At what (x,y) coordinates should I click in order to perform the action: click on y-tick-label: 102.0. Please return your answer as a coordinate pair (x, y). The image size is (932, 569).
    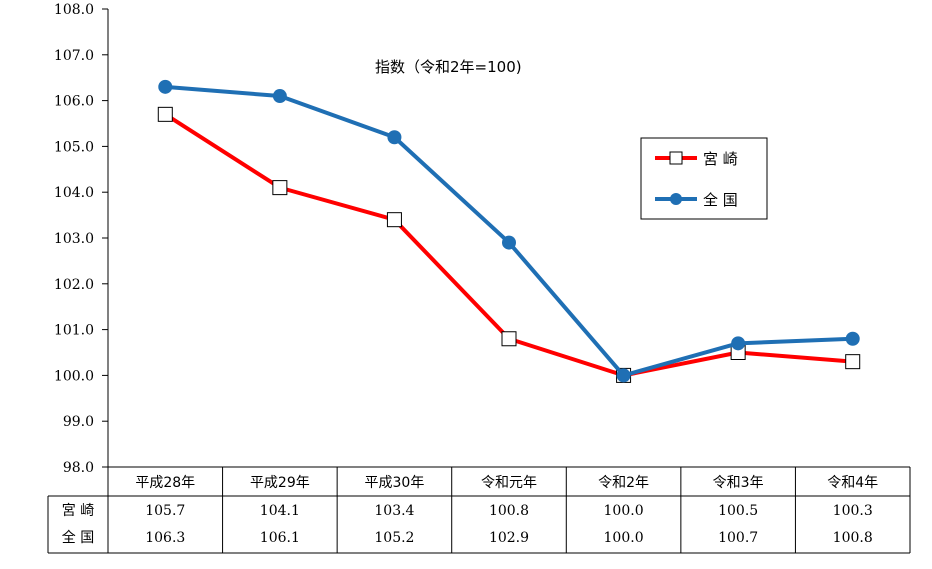
    Looking at the image, I should click on (74, 285).